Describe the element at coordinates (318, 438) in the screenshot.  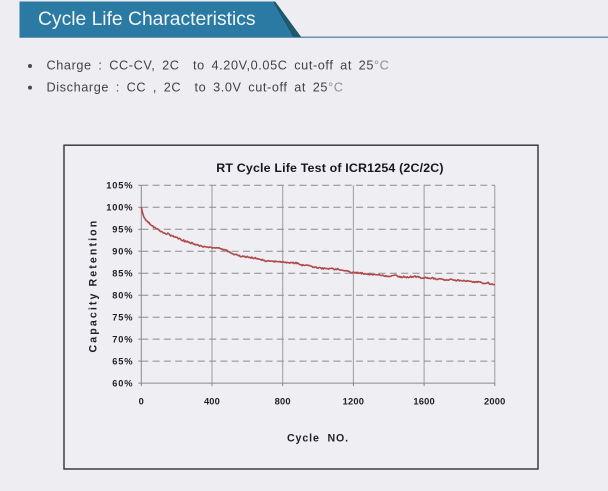
I see `svg-text: Cycle NO.` at that location.